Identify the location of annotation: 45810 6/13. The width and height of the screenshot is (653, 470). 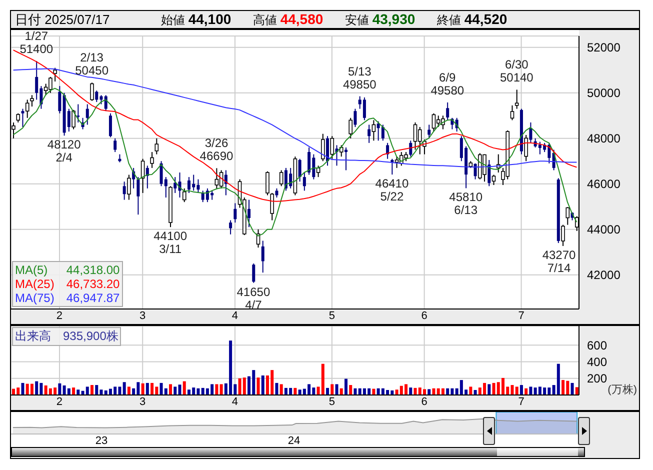
(466, 204).